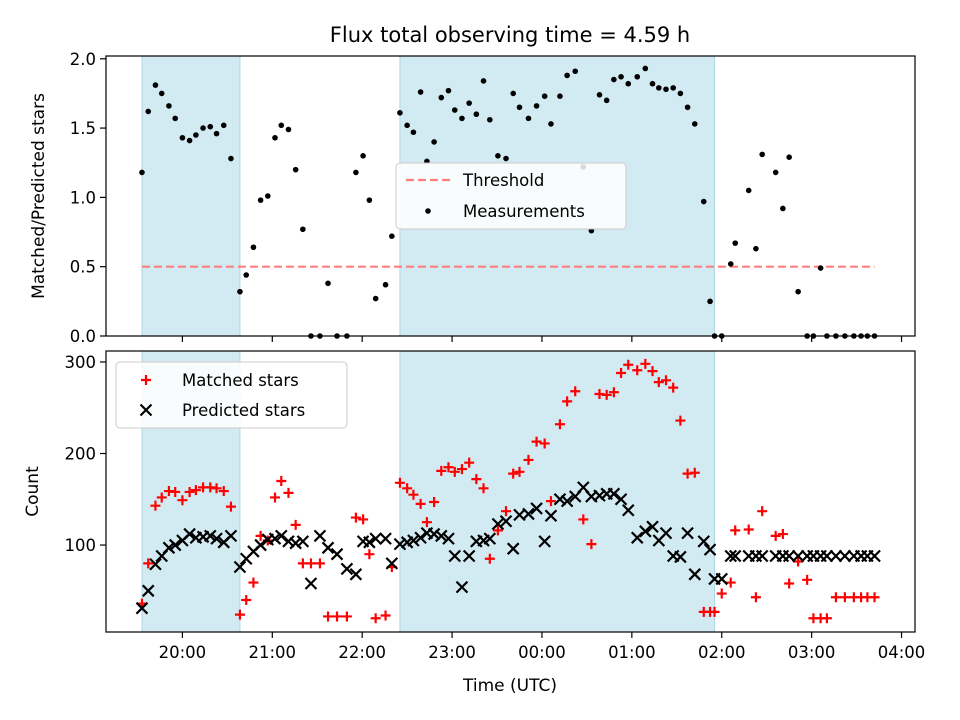 Image resolution: width=960 pixels, height=720 pixels. What do you see at coordinates (722, 652) in the screenshot?
I see `x-tick-label: 02:00` at bounding box center [722, 652].